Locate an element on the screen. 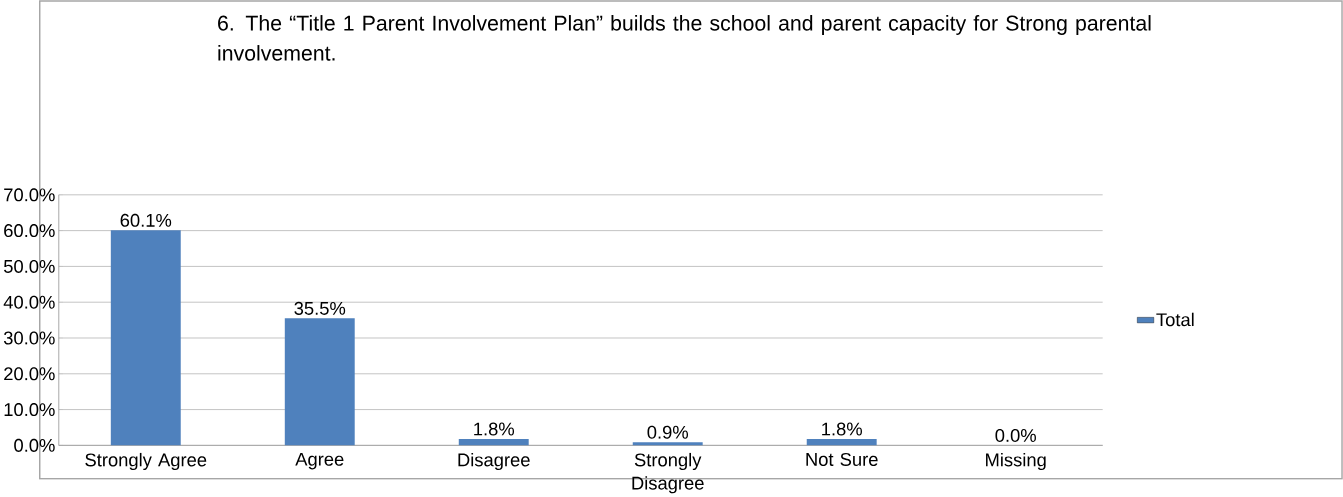 This screenshot has width=1343, height=497. x-tick-label: Agree is located at coordinates (319, 461).